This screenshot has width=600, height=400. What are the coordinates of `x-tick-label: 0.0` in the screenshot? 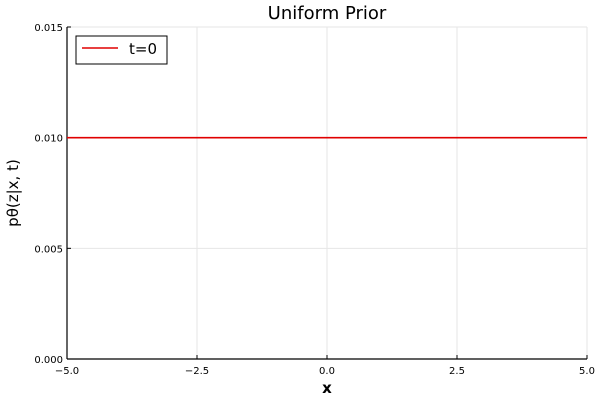 It's located at (327, 371).